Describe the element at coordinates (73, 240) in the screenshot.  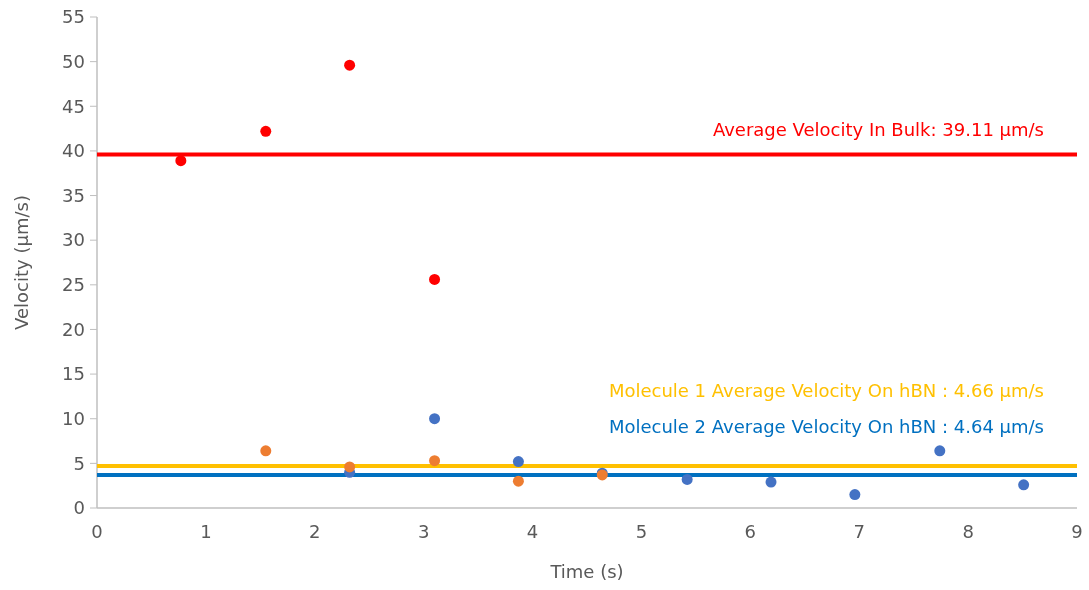
I see `y-tick-label: 30` at that location.